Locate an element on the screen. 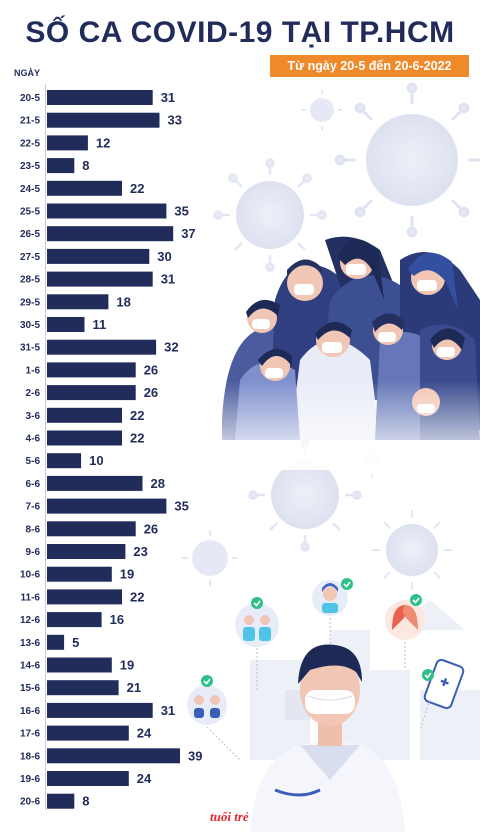  category-label: 15-6 is located at coordinates (30, 688).